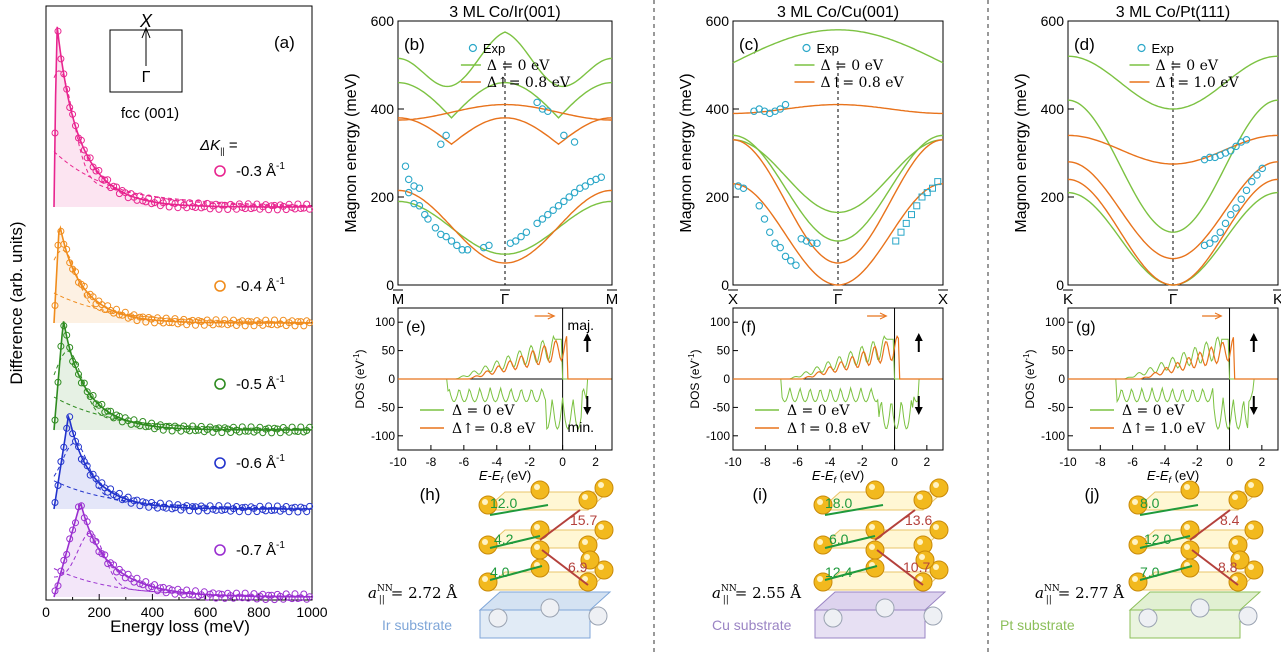 This screenshot has width=1281, height=656. I want to click on k-point-label: K, so click(1068, 299).